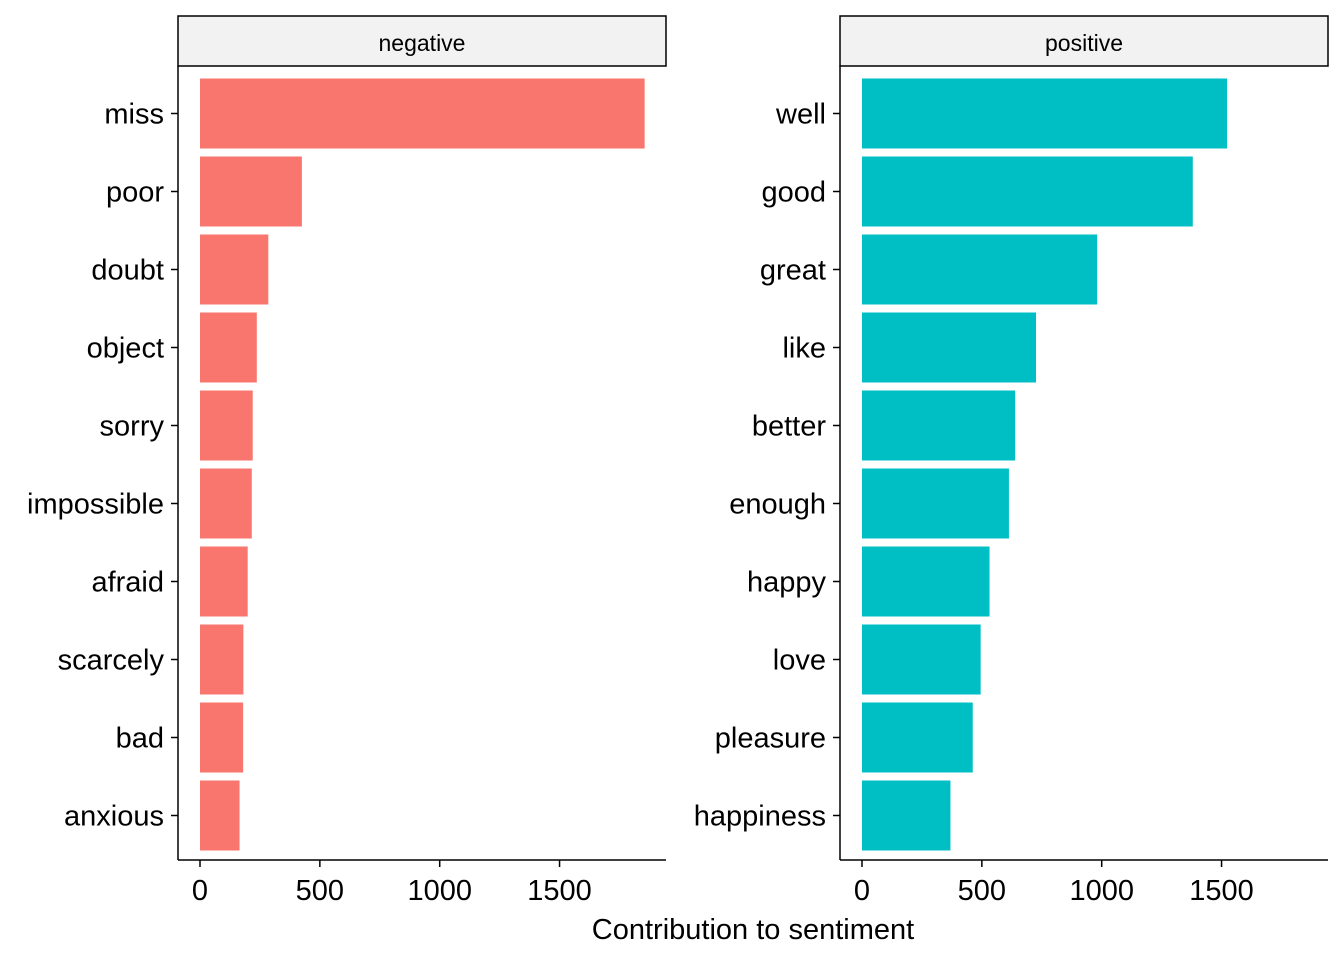 This screenshot has width=1344, height=960. What do you see at coordinates (1027, 191) in the screenshot?
I see `bar-good` at bounding box center [1027, 191].